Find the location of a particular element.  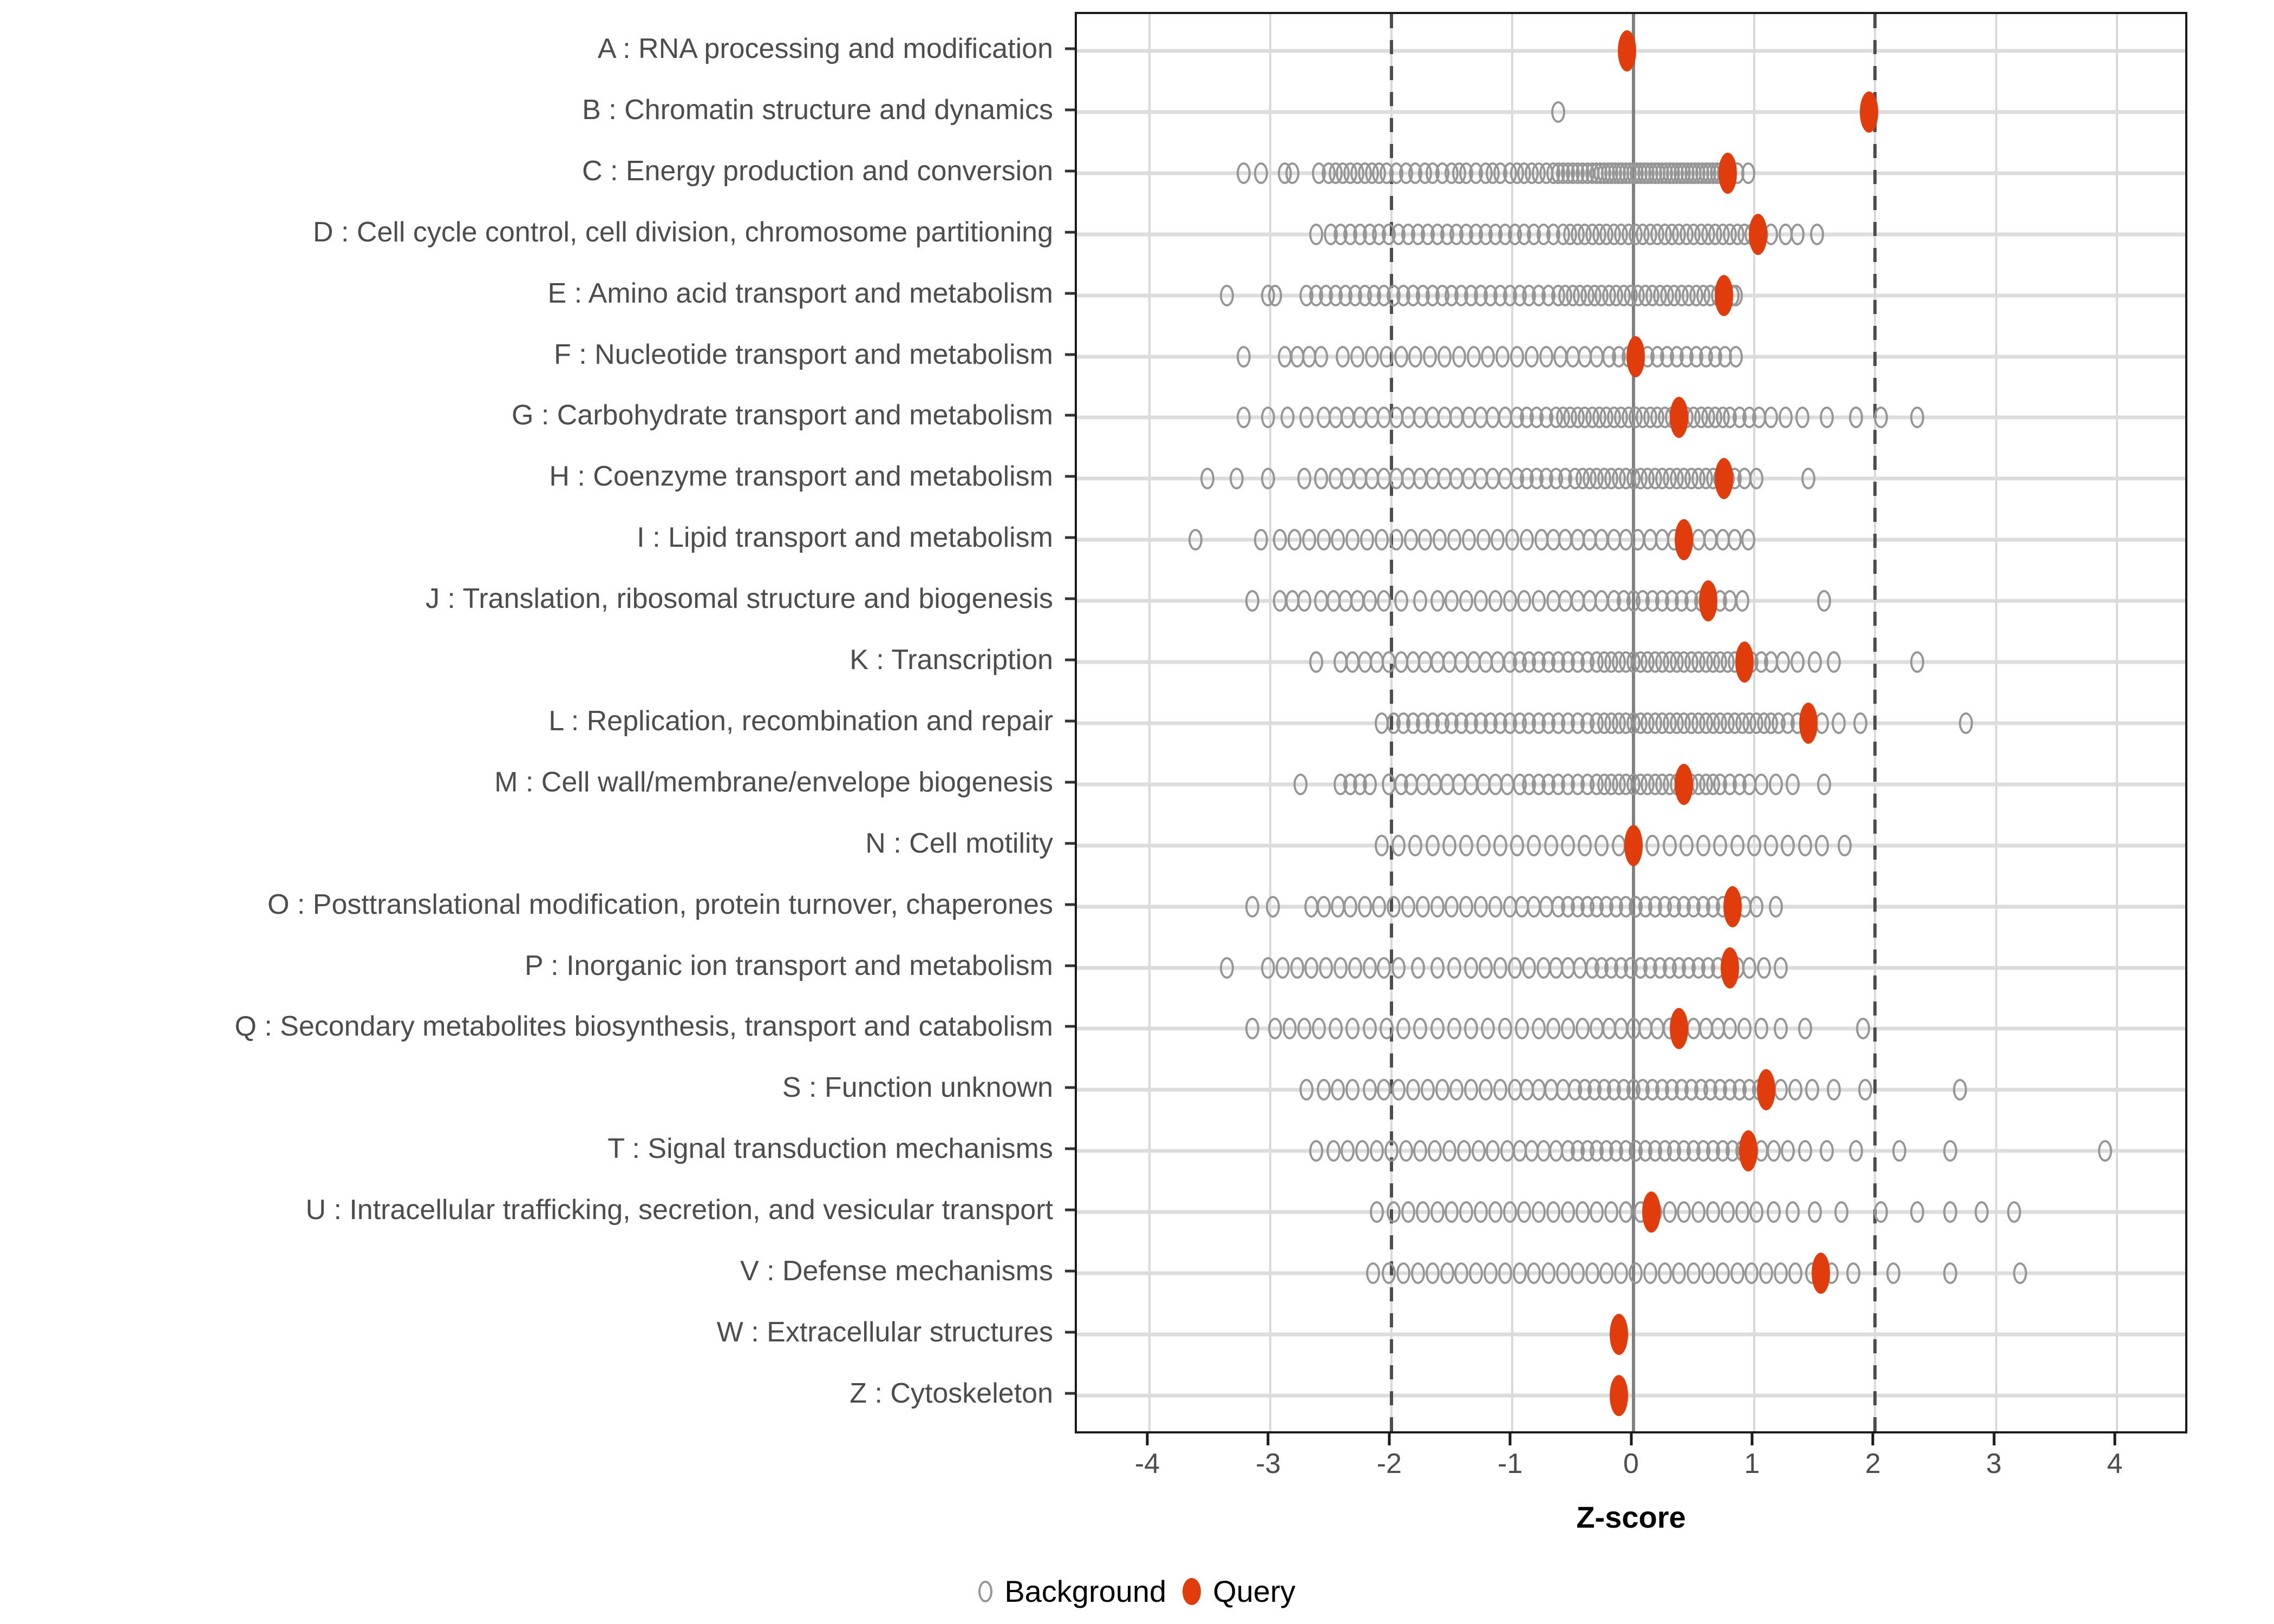

legend-item-query: Query is located at coordinates (1239, 1591).